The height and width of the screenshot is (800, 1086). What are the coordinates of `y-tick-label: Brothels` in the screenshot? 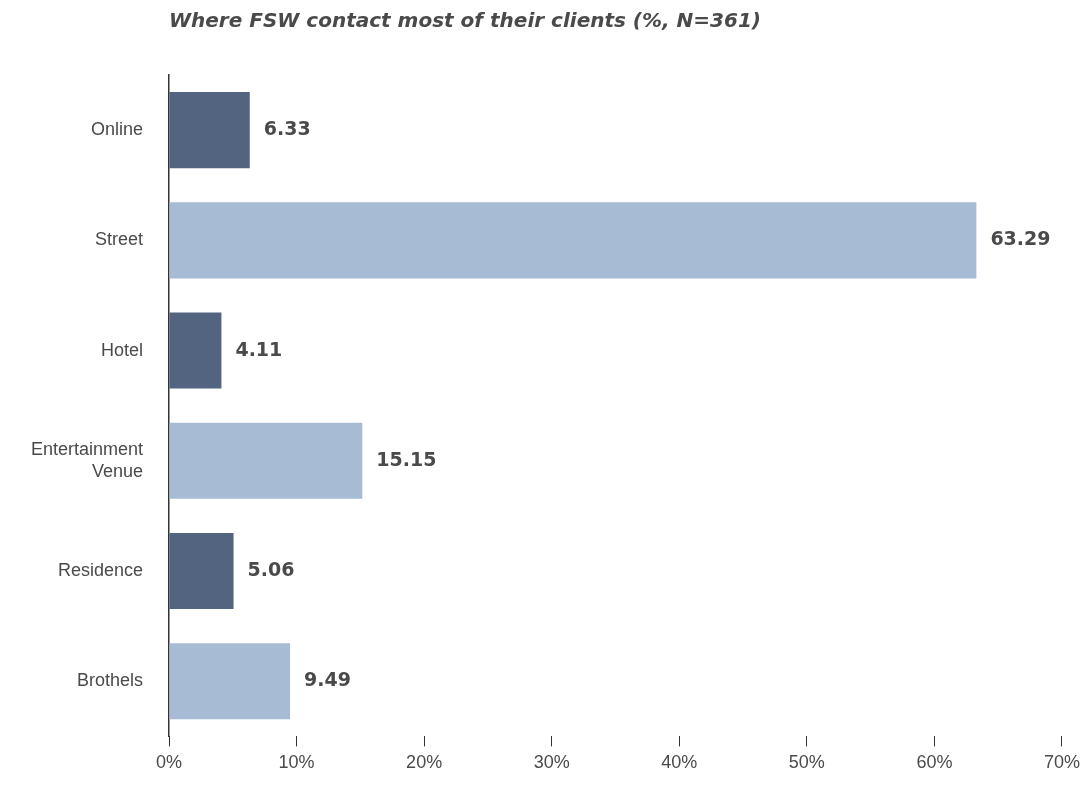 It's located at (109, 680).